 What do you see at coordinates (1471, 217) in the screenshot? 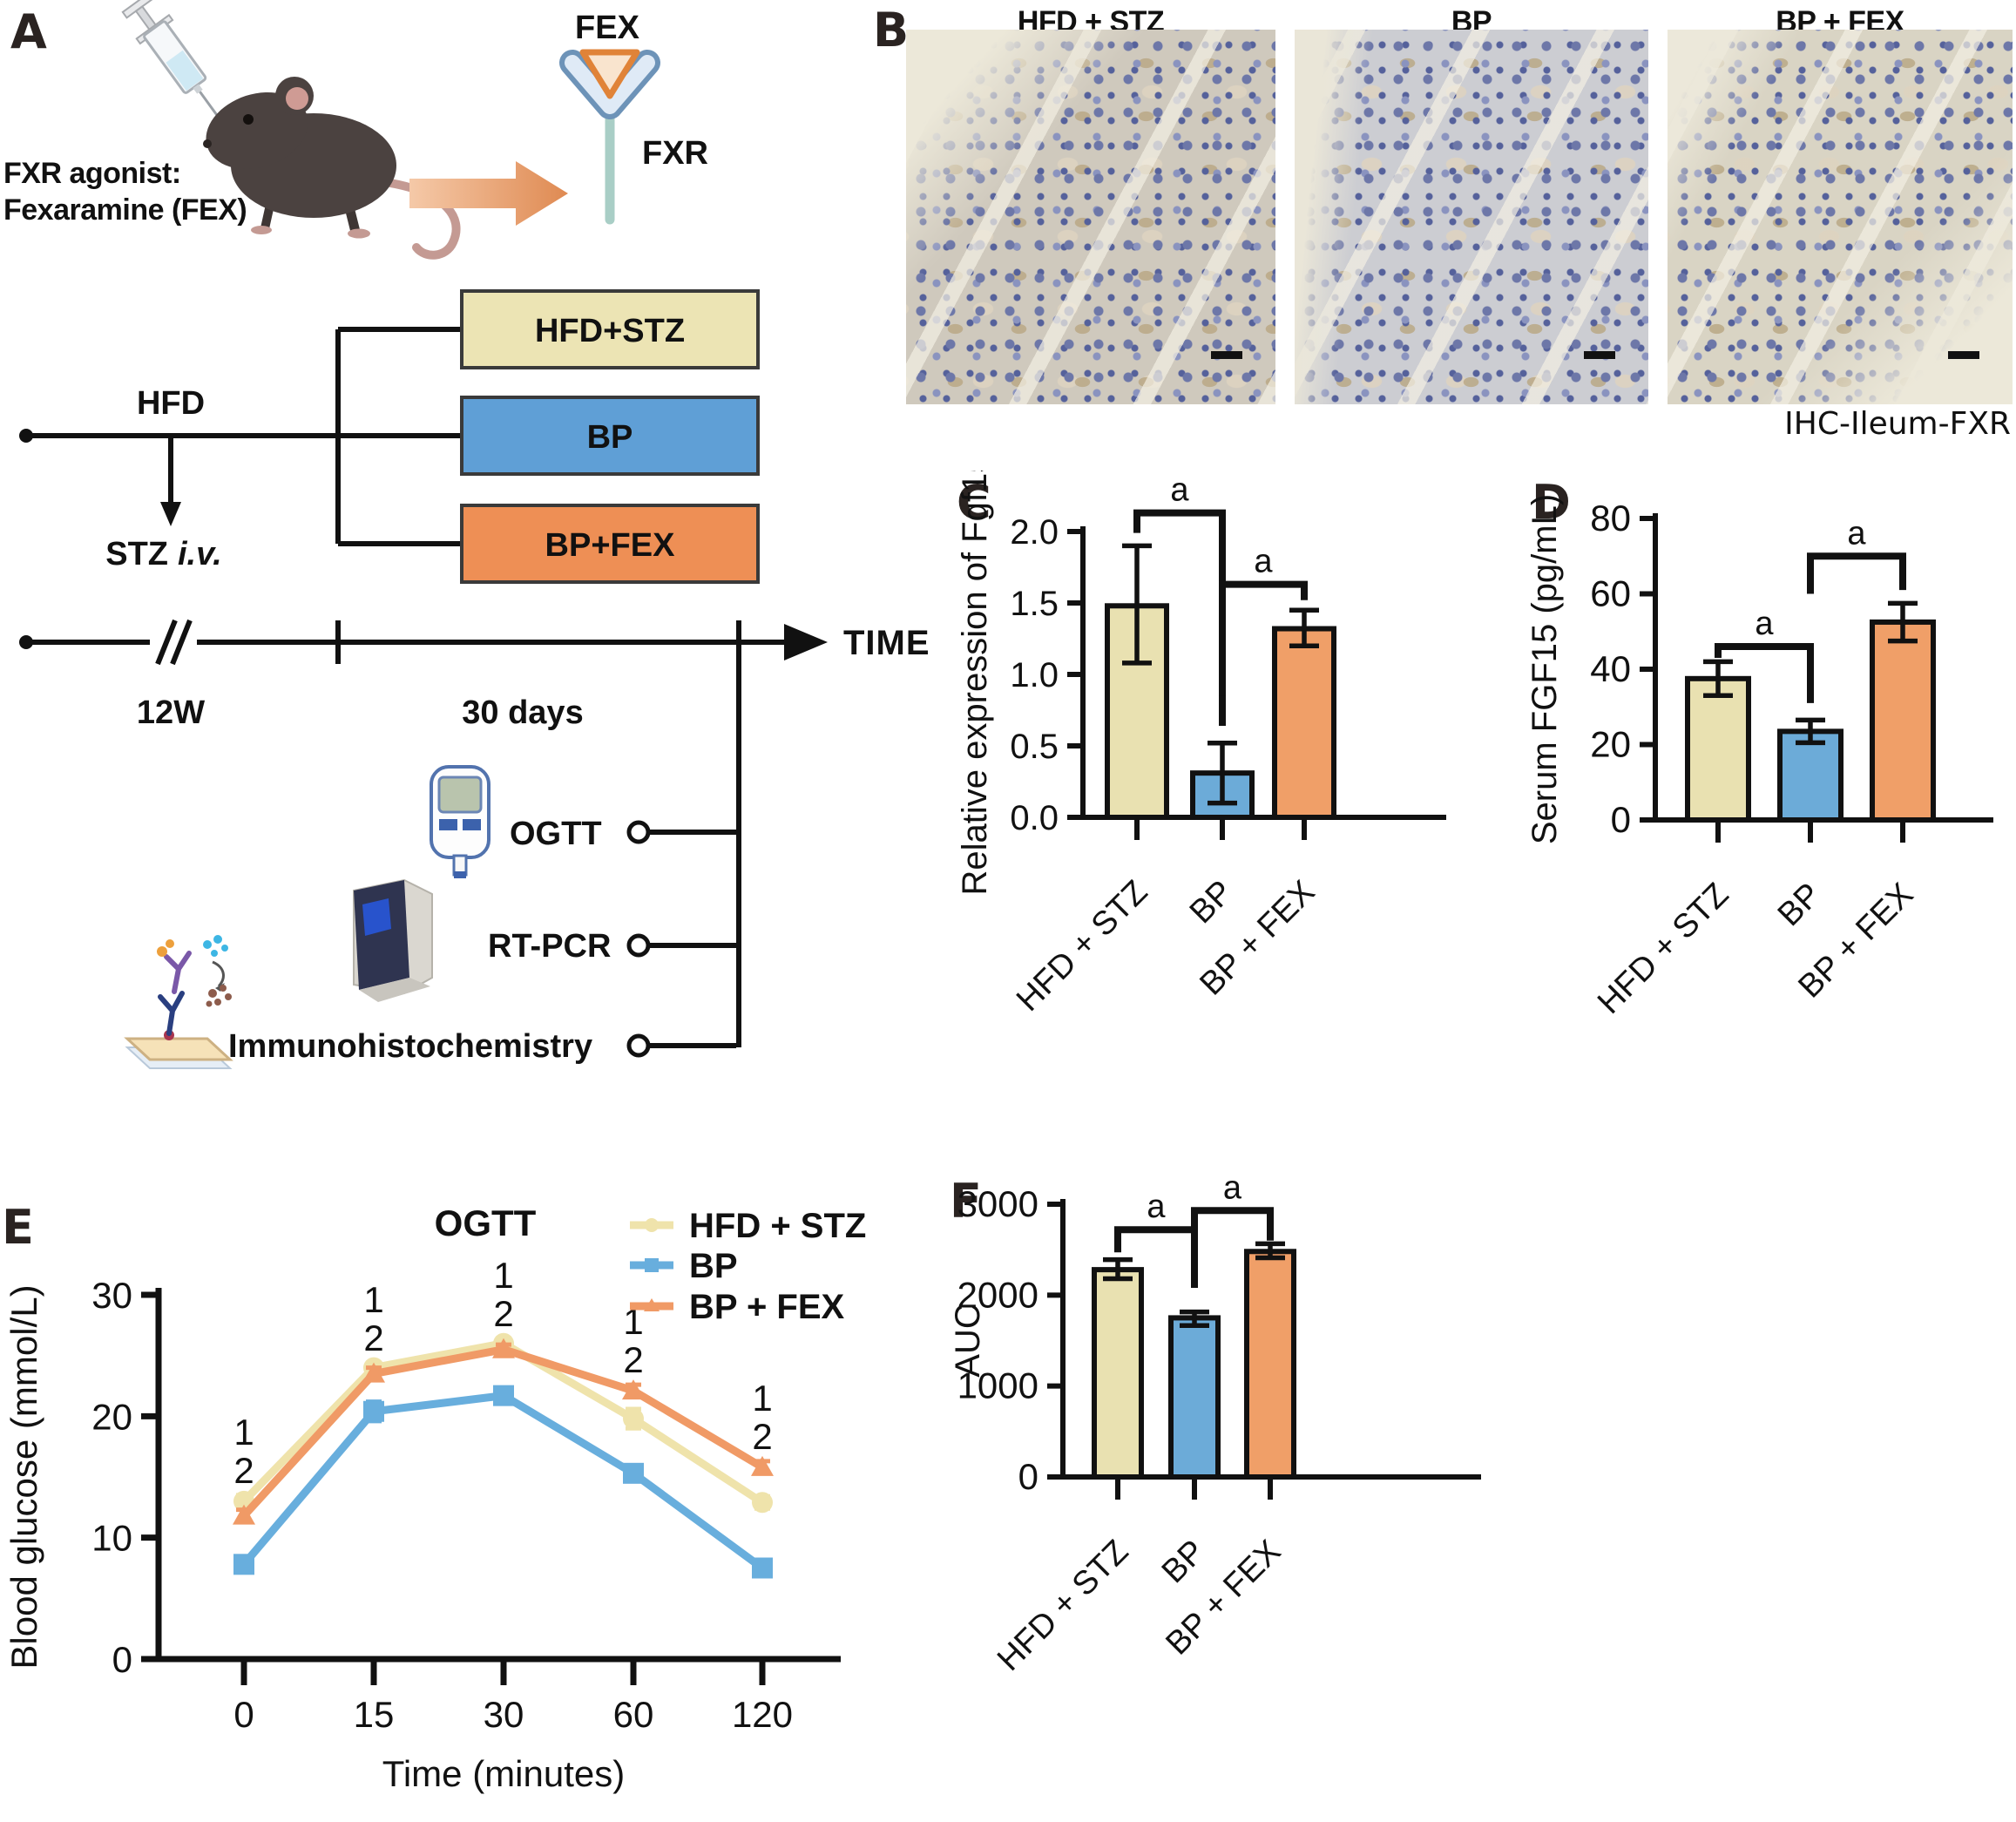
I see `ihc-image-bp` at bounding box center [1471, 217].